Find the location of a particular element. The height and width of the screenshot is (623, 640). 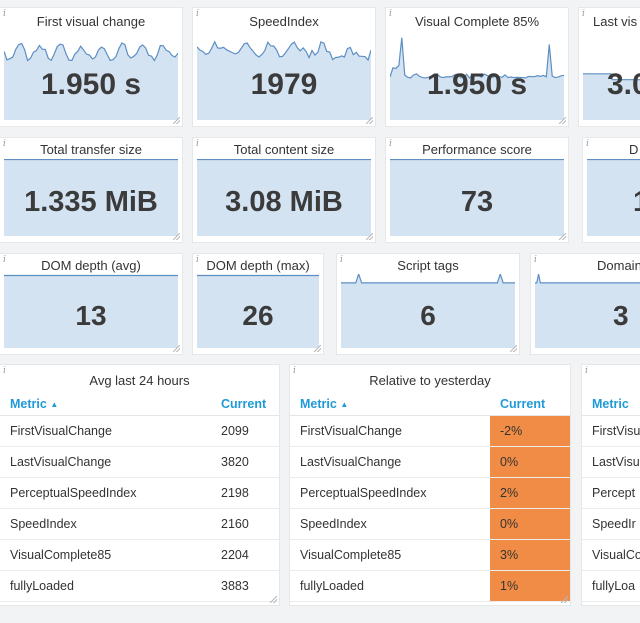

tile-title: Total content size is located at coordinates (284, 149).